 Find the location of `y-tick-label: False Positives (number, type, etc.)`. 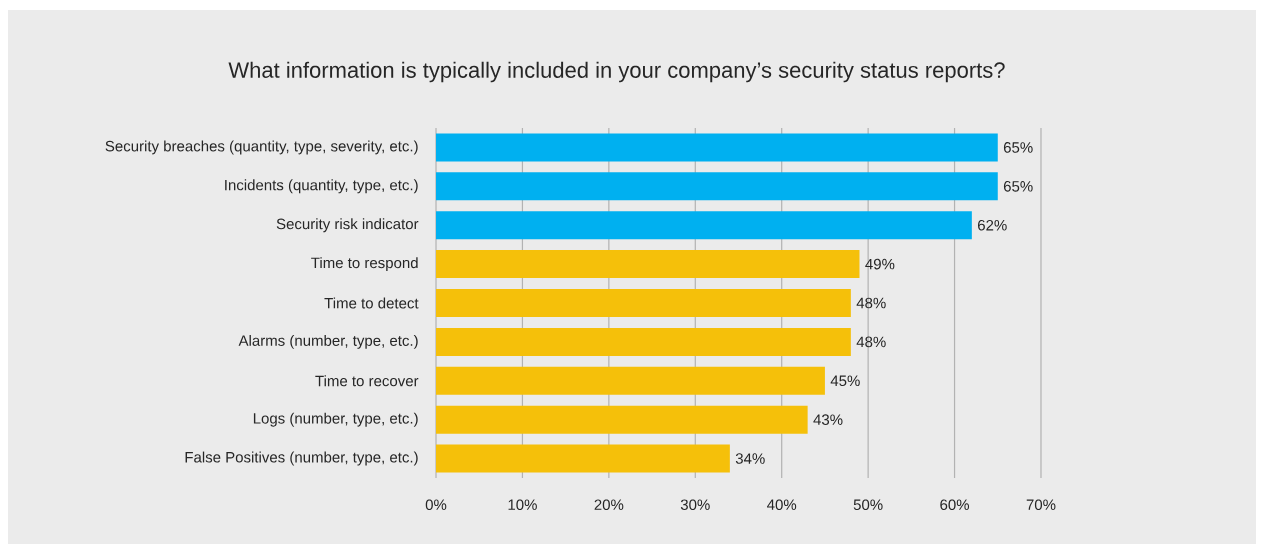

y-tick-label: False Positives (number, type, etc.) is located at coordinates (301, 458).